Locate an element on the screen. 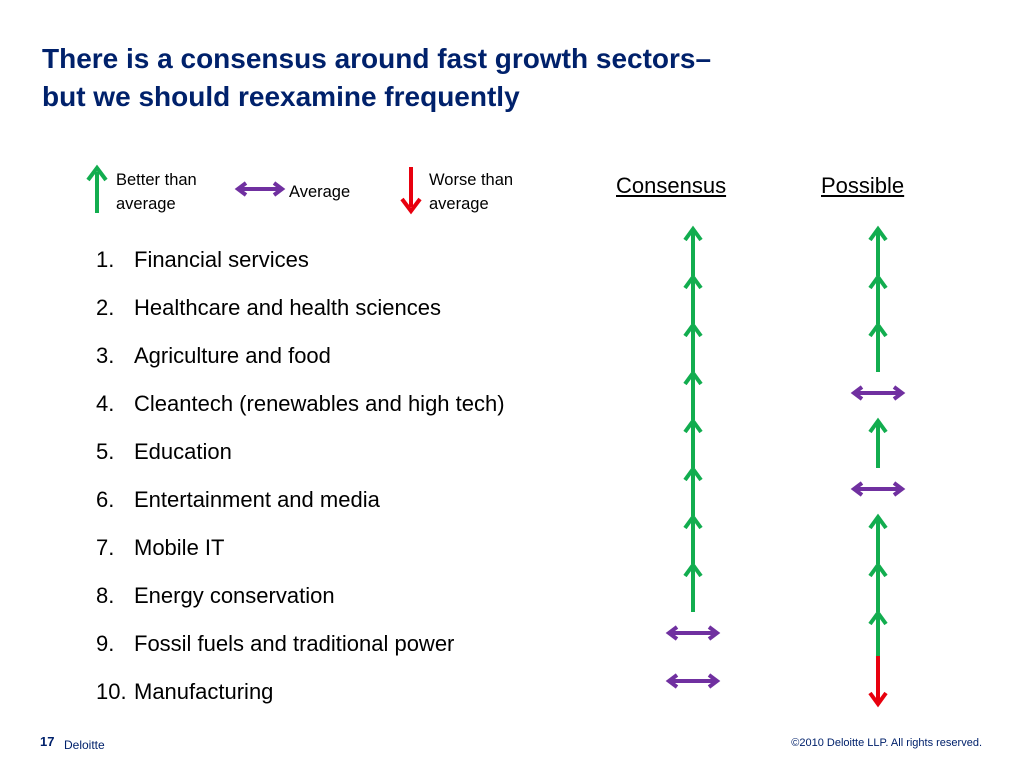 The height and width of the screenshot is (768, 1024). sector-label: Energy conservation is located at coordinates (234, 595).